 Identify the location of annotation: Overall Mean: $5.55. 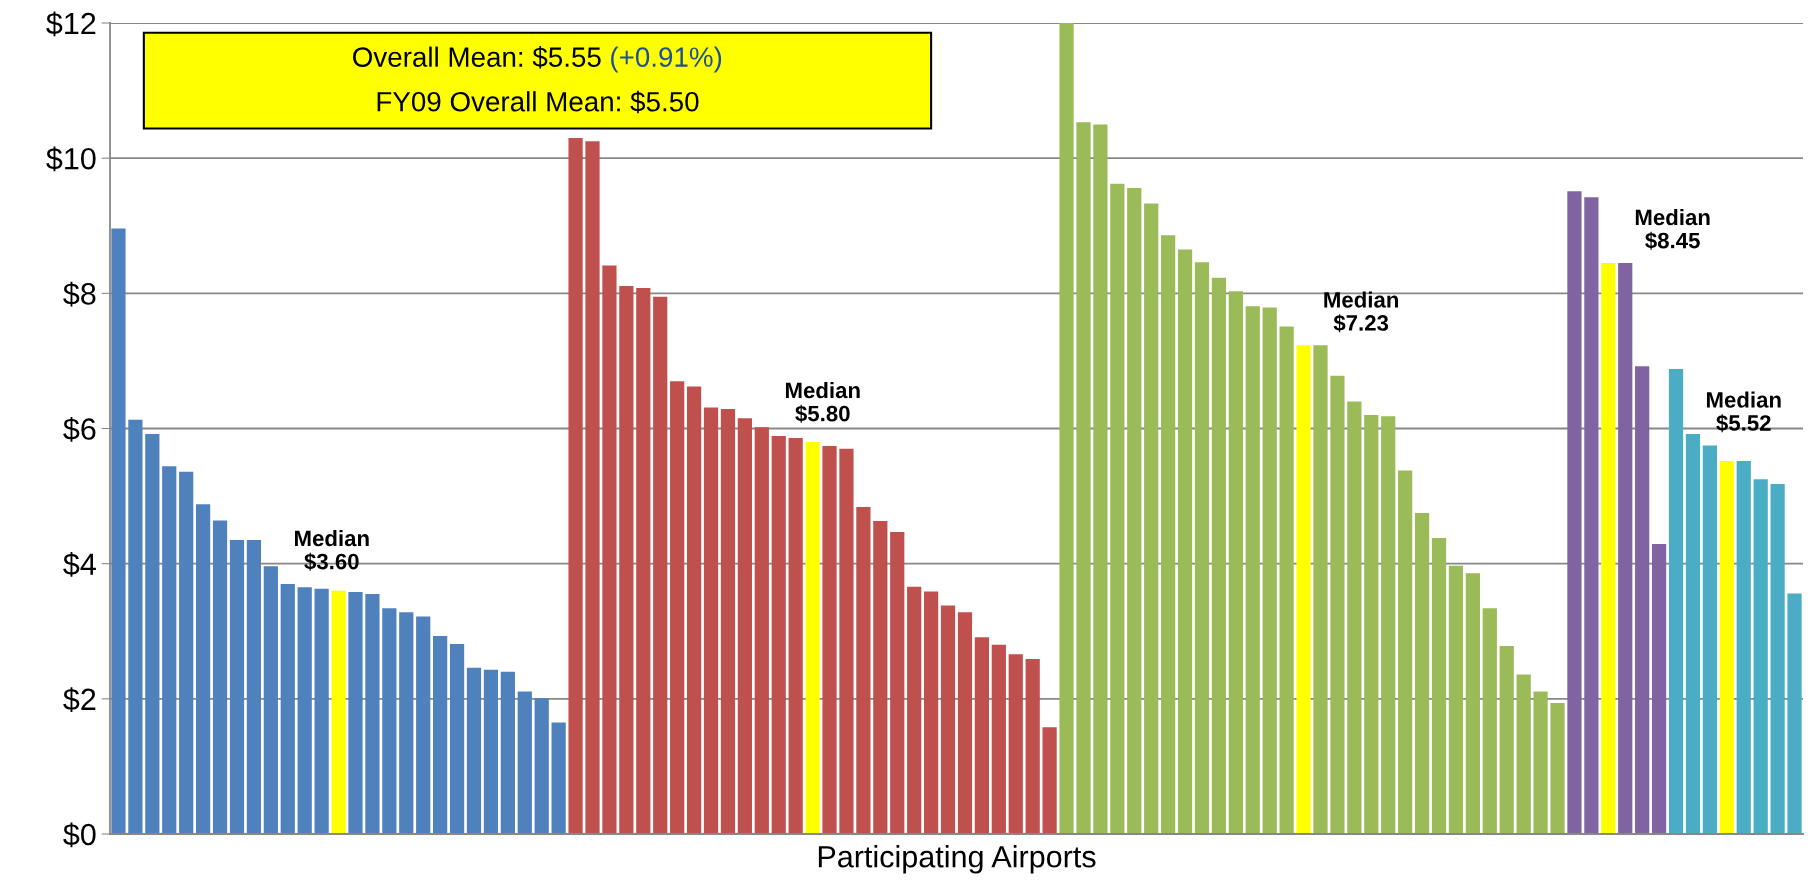
(477, 57).